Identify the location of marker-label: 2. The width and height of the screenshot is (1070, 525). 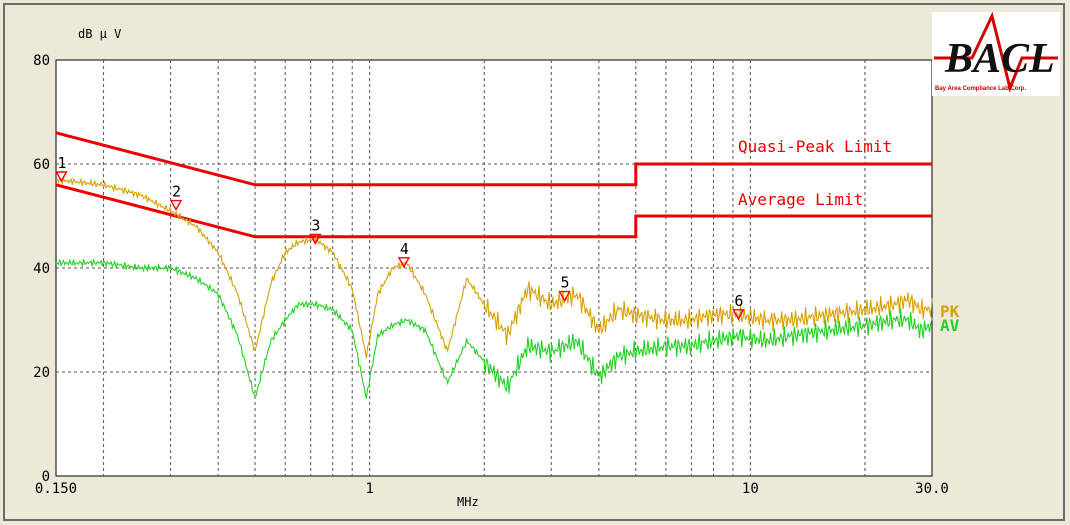
(176, 192).